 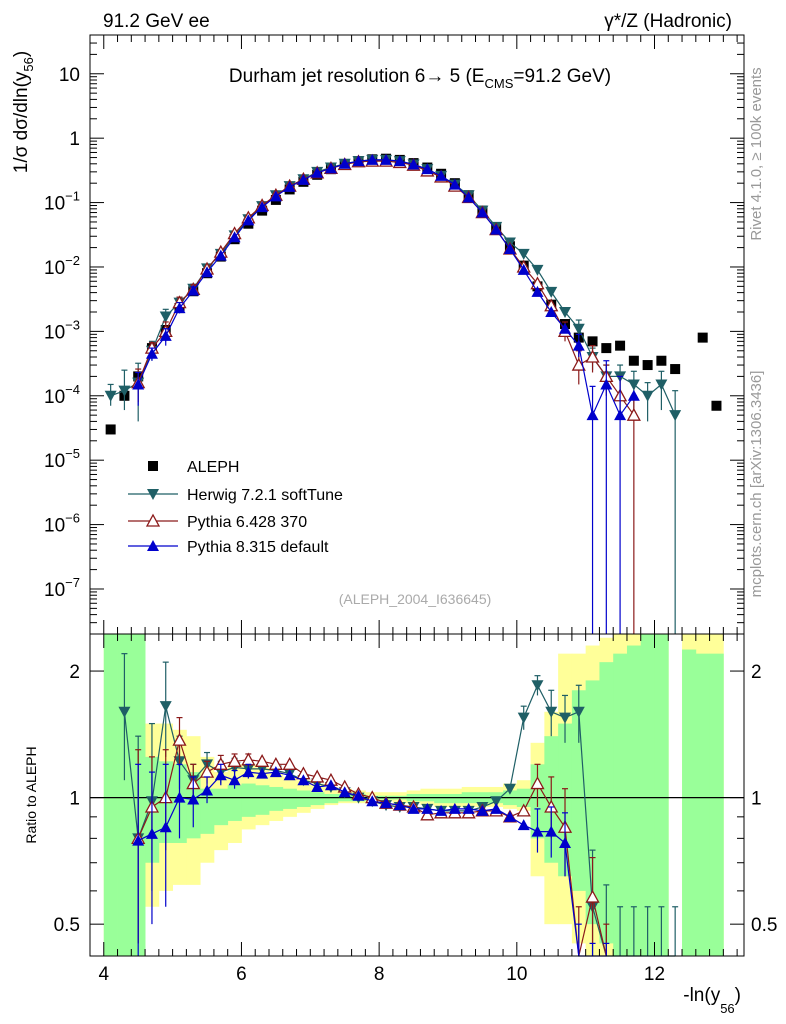 What do you see at coordinates (74, 799) in the screenshot?
I see `ratio-ytick-label-left: 1` at bounding box center [74, 799].